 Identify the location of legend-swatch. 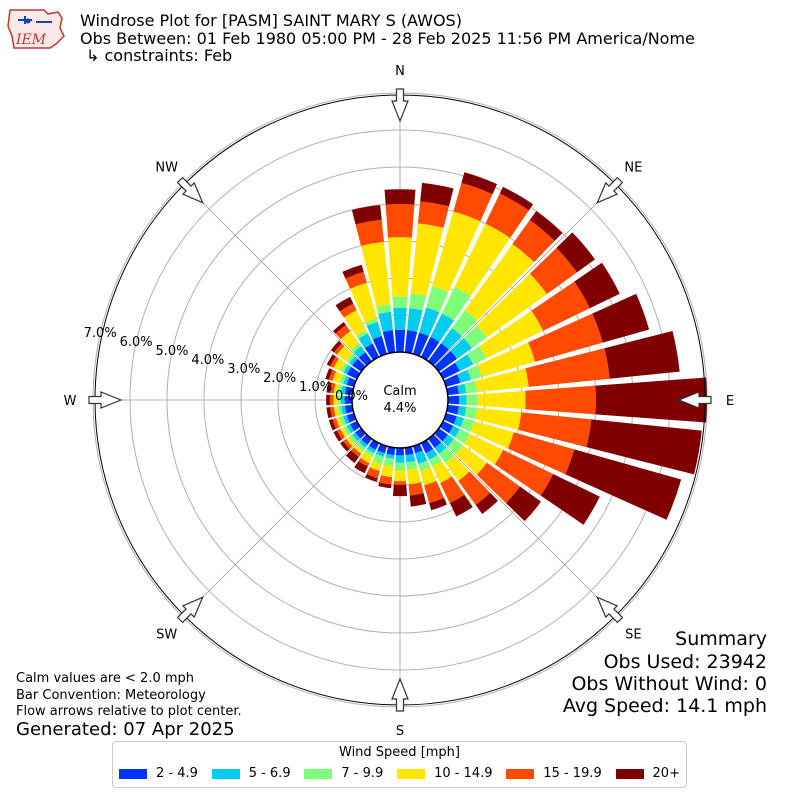
(520, 773).